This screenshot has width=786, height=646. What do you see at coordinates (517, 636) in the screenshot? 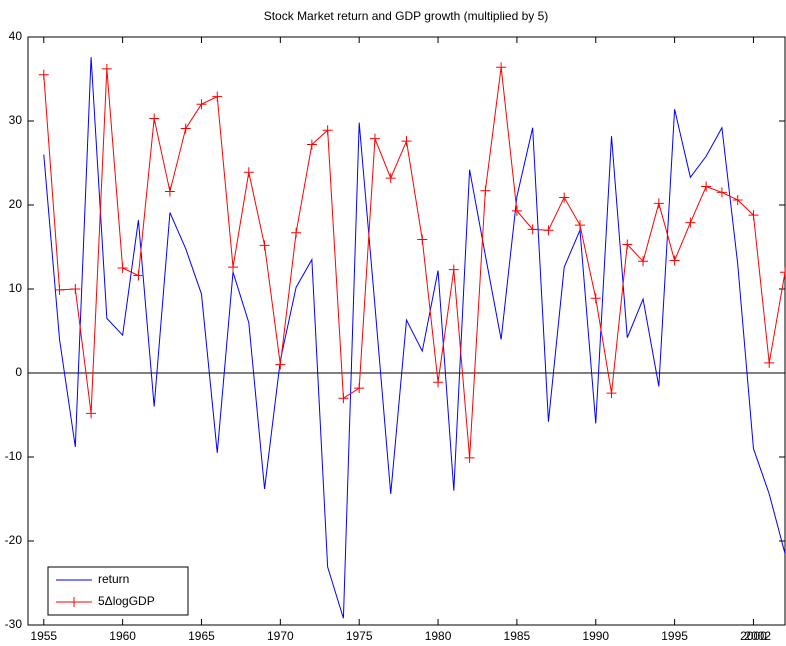
I see `x-tick-label: 1985` at bounding box center [517, 636].